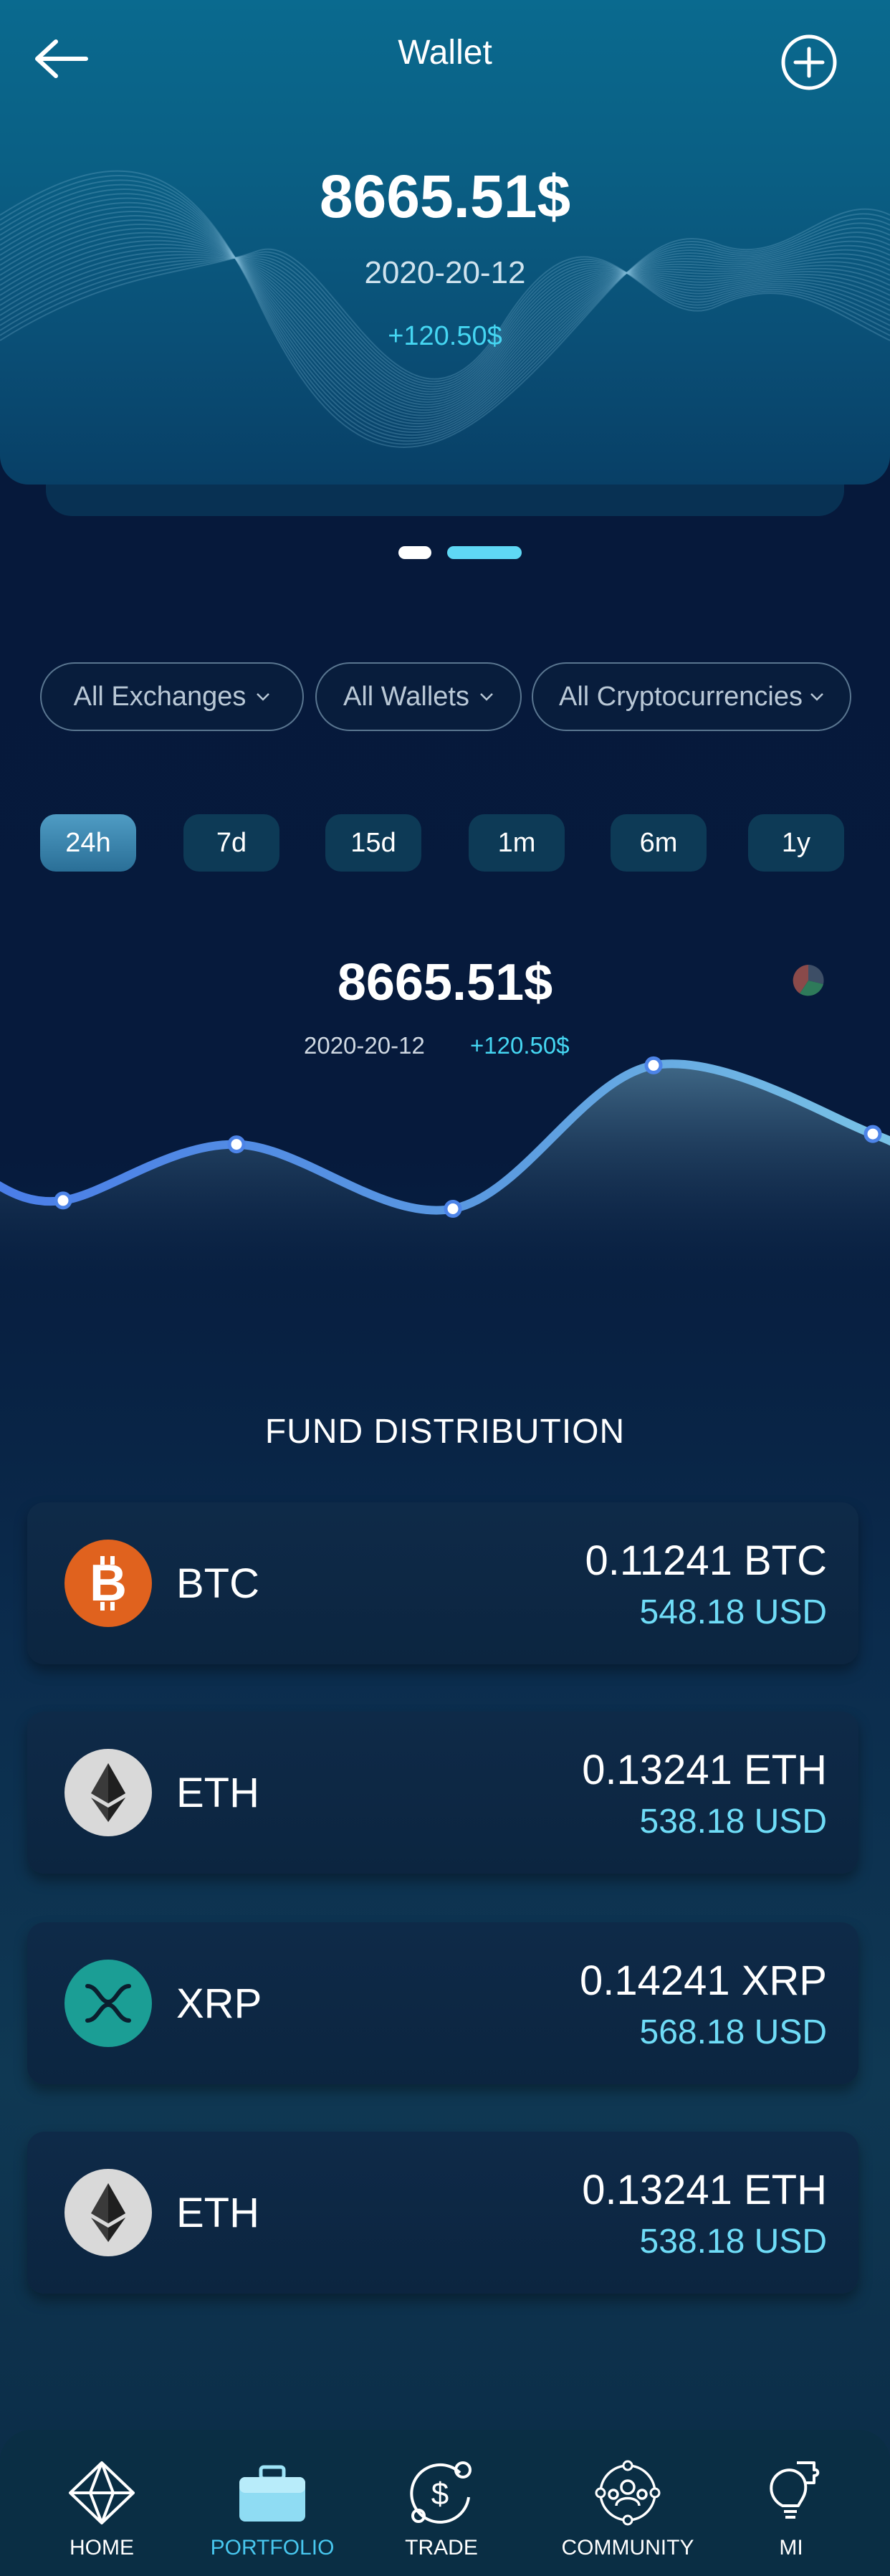  Describe the element at coordinates (445, 1432) in the screenshot. I see `fund-distribution-title: FUND DISTRIBUTION` at that location.